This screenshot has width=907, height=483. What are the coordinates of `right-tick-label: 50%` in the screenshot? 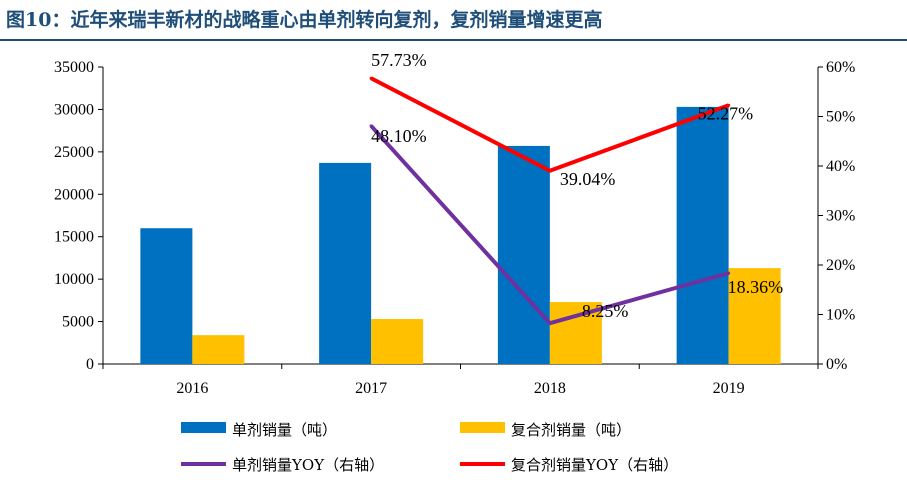 It's located at (840, 117).